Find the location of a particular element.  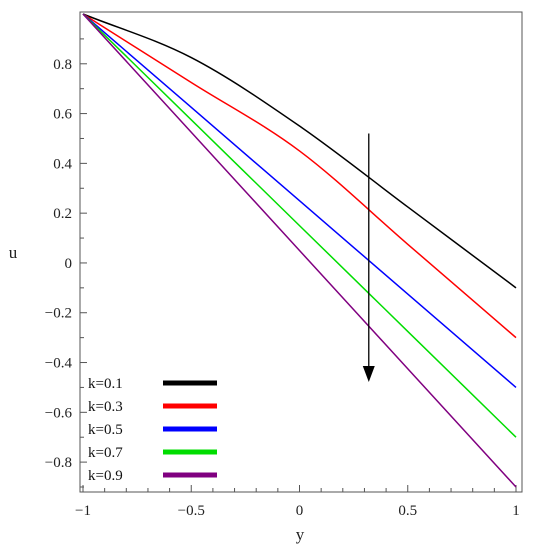

legend-label: k=0.7 is located at coordinates (105, 453).